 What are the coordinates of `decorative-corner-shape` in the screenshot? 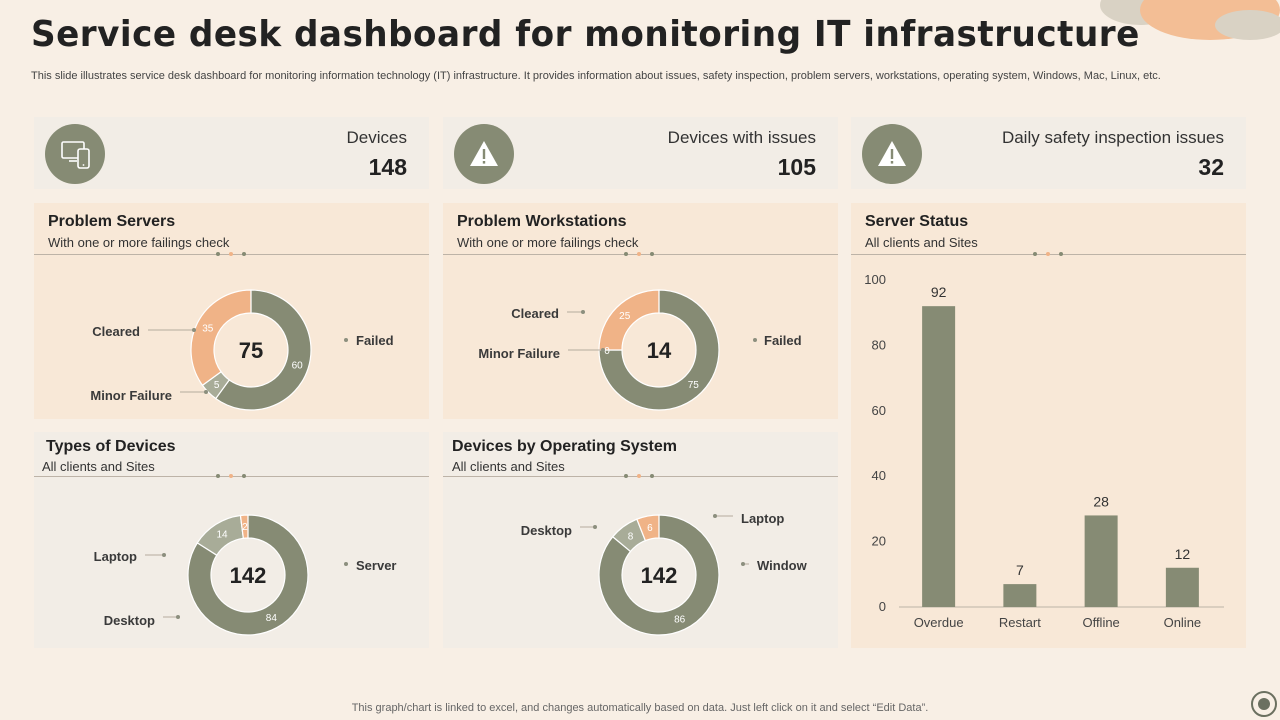 It's located at (1190, 20).